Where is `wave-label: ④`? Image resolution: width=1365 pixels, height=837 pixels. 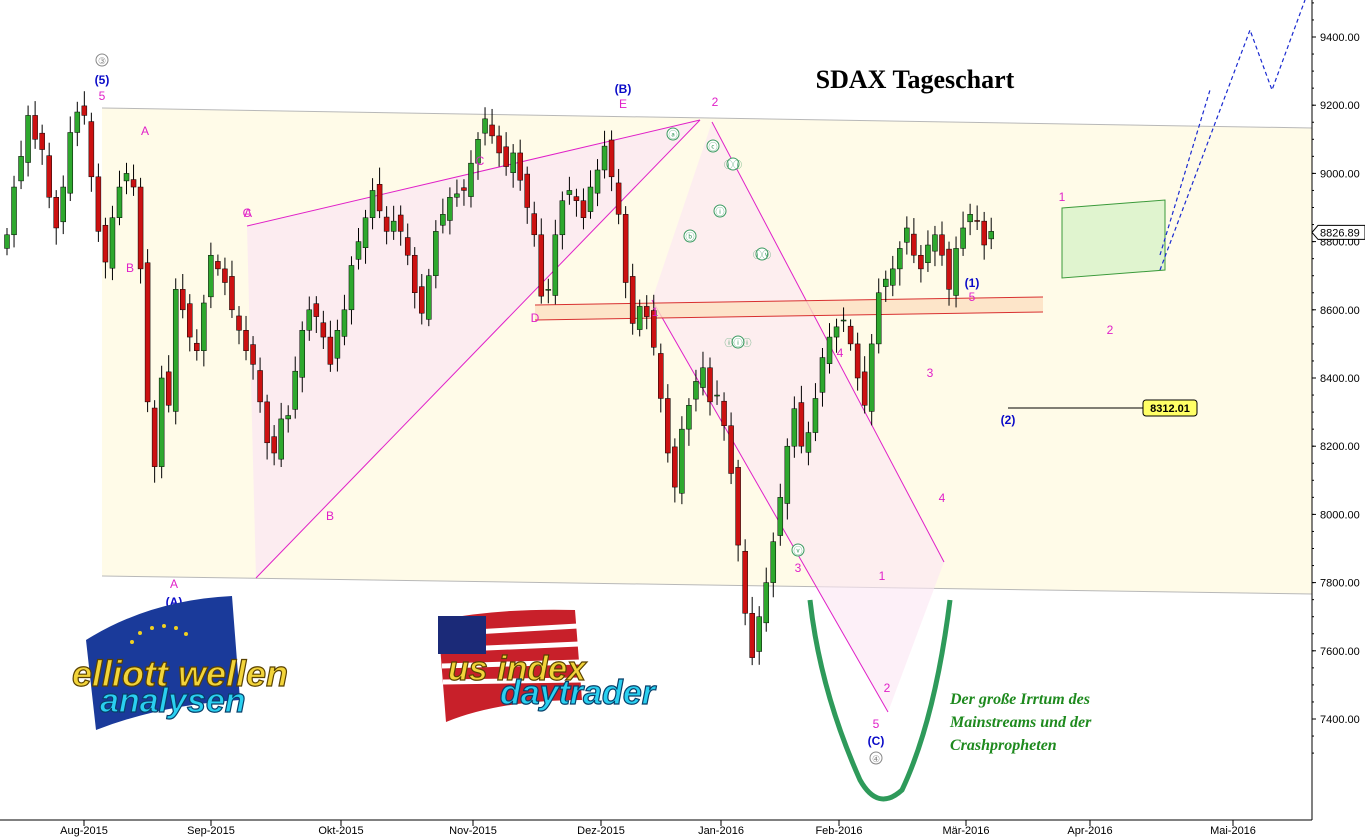 wave-label: ④ is located at coordinates (876, 759).